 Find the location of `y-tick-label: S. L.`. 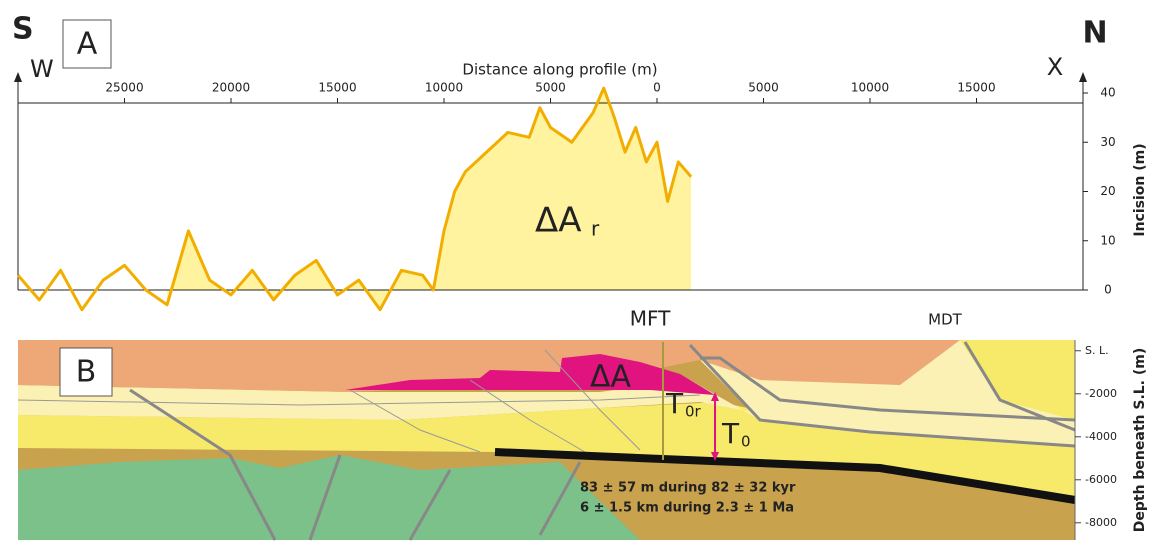

y-tick-label: S. L. is located at coordinates (1097, 350).